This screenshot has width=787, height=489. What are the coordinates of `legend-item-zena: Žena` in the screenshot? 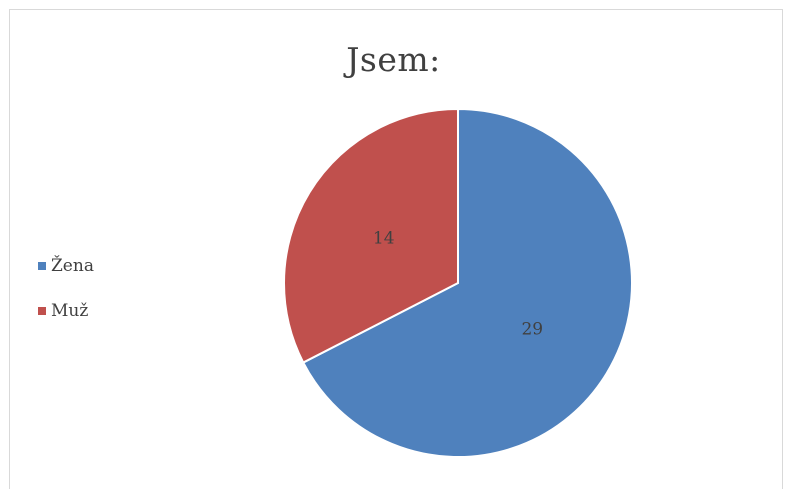 It's located at (66, 265).